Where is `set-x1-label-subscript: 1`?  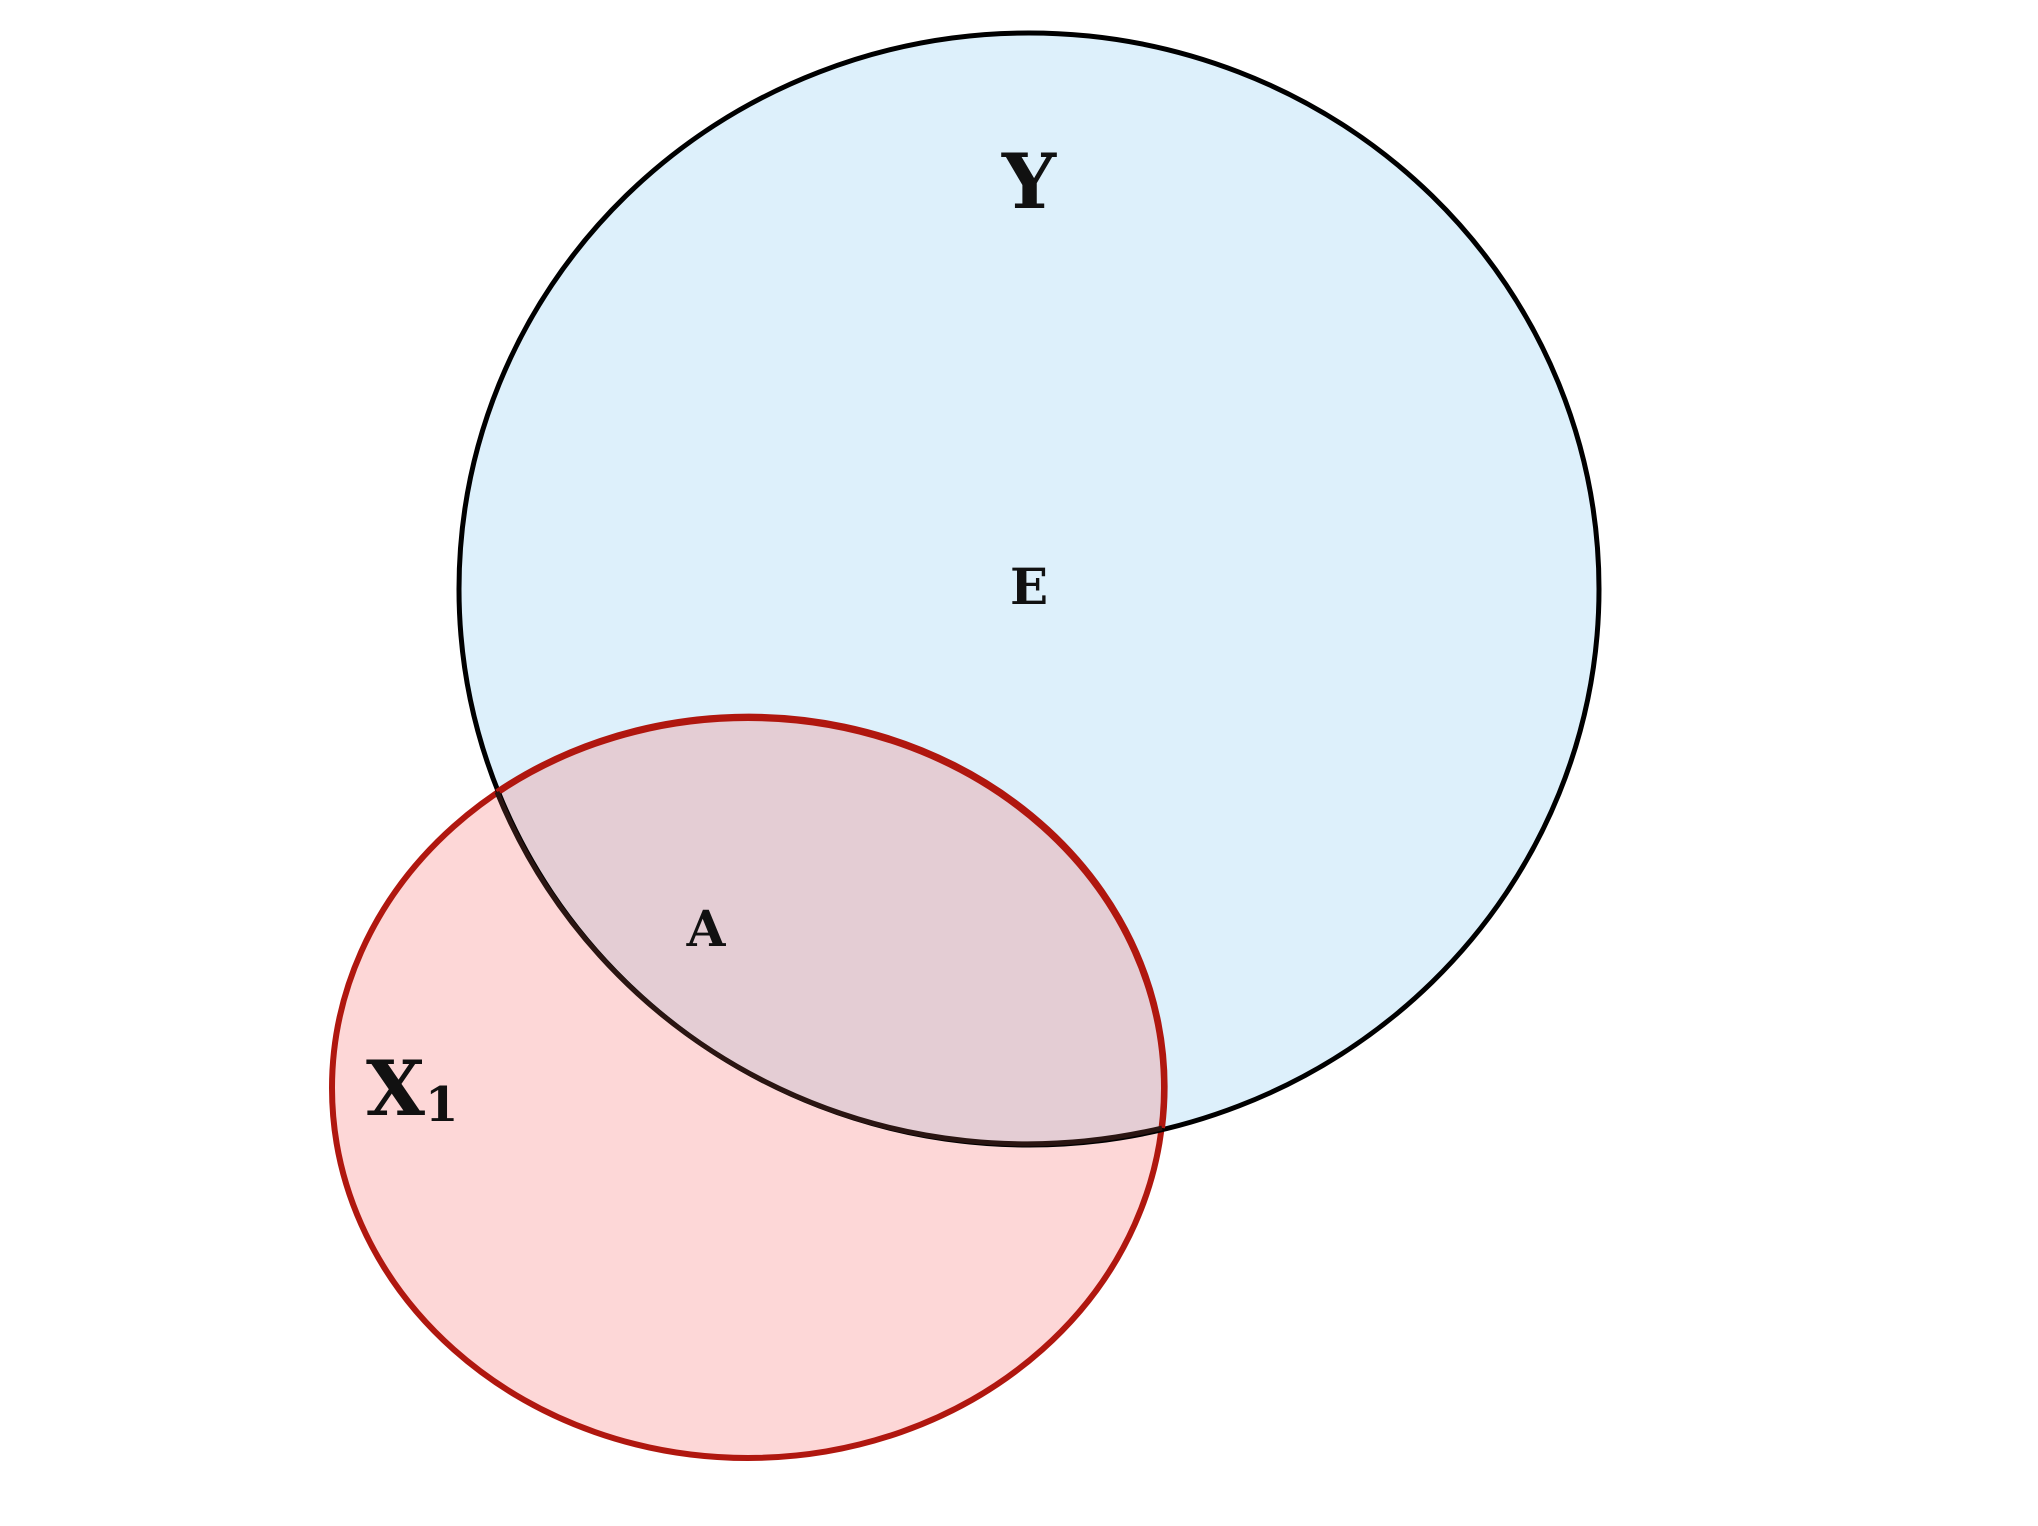 set-x1-label-subscript: 1 is located at coordinates (441, 1105).